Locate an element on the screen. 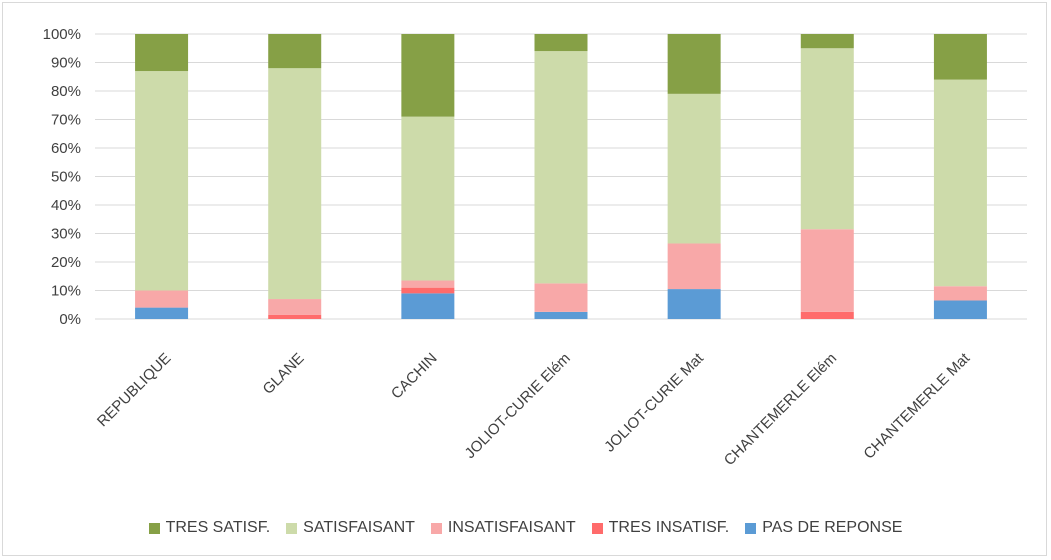 The width and height of the screenshot is (1051, 560). legend-item: SATISFAISANT is located at coordinates (350, 528).